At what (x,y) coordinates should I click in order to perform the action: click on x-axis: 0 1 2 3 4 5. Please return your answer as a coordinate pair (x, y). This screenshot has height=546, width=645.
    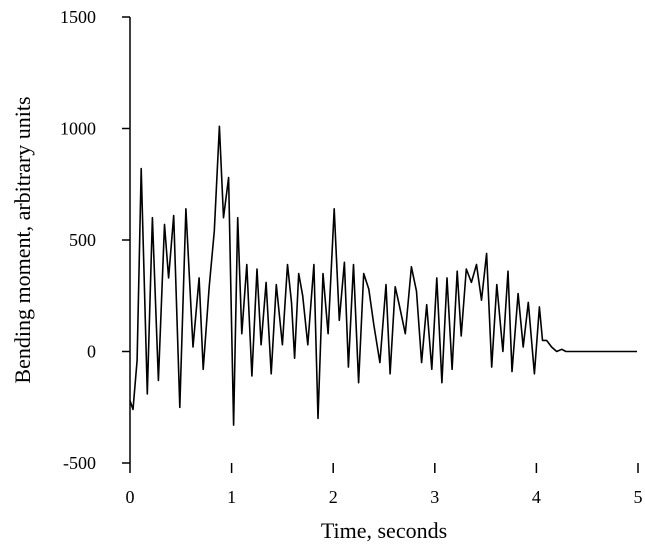
    Looking at the image, I should click on (384, 485).